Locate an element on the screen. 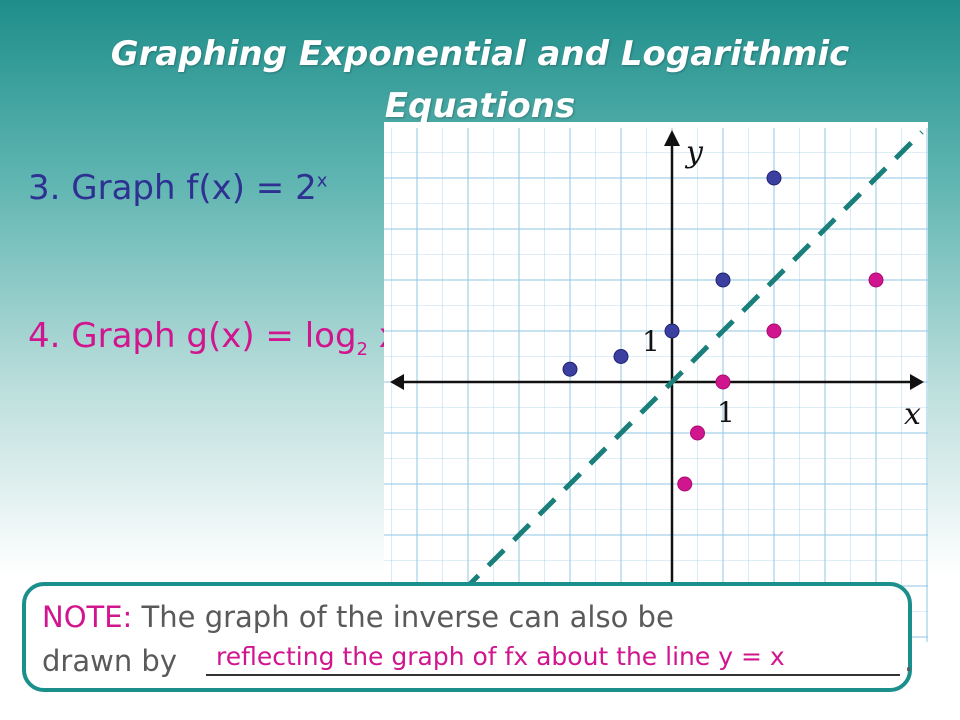 The image size is (960, 720). y-axis-label: y is located at coordinates (694, 152).